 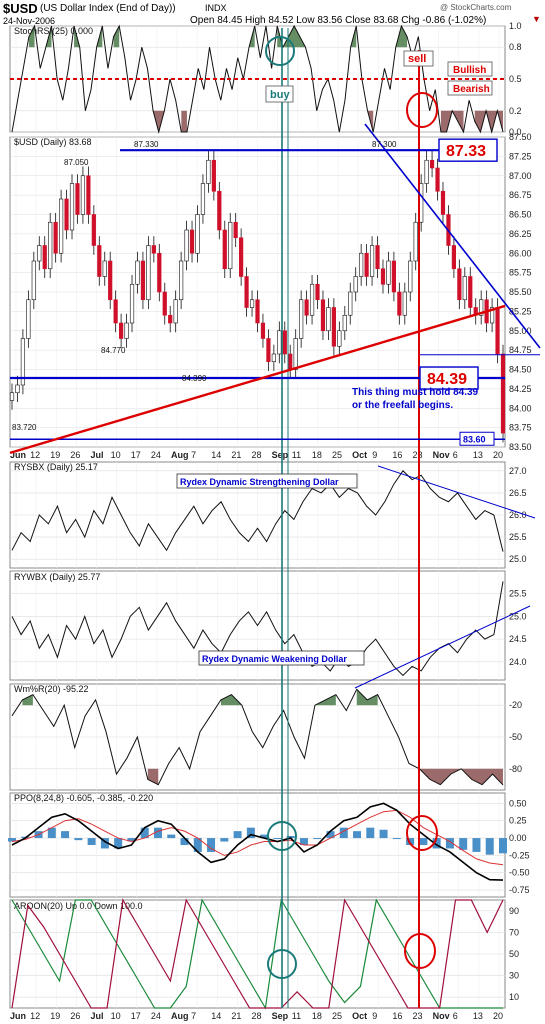 I want to click on symbol-title: $USD, so click(x=20, y=8).